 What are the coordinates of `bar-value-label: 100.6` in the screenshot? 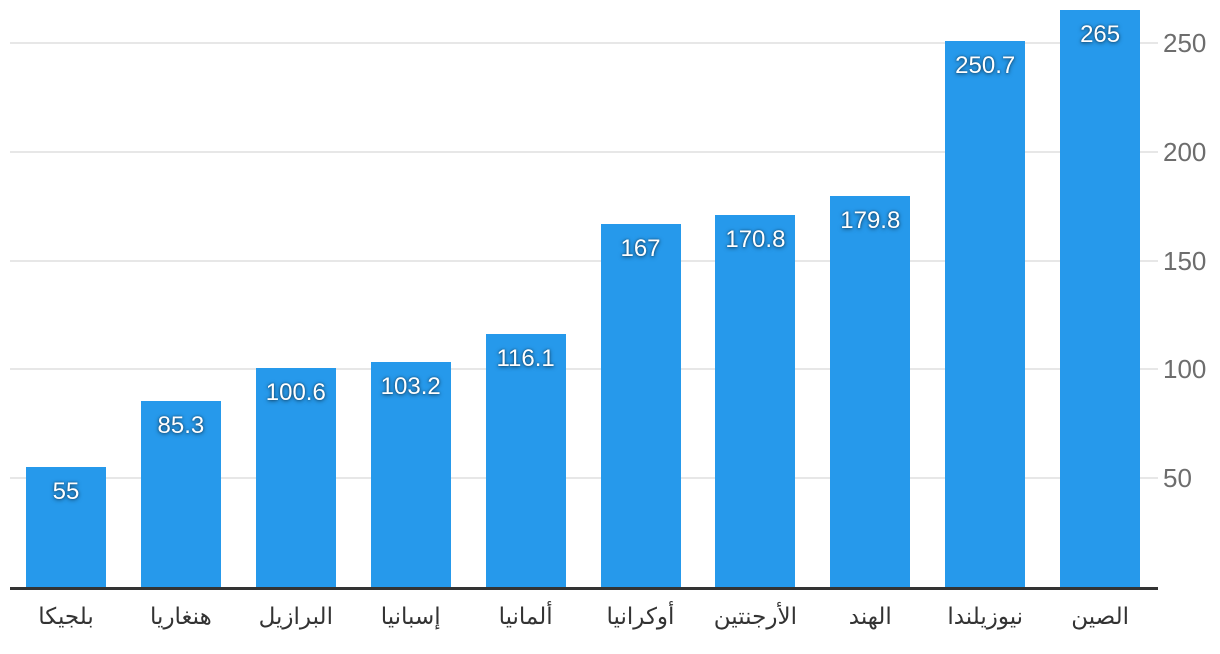 It's located at (295, 393).